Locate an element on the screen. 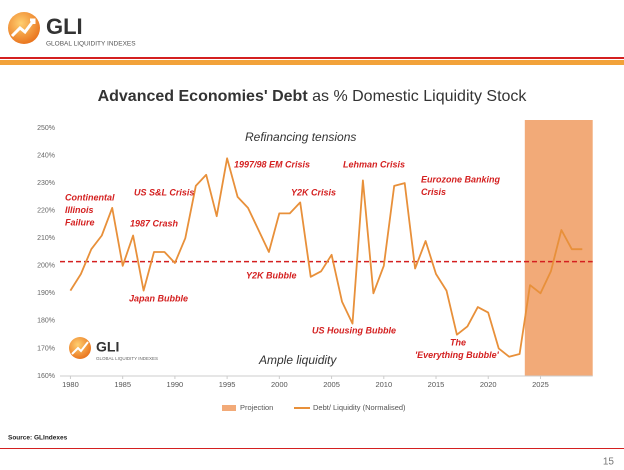 Image resolution: width=624 pixels, height=470 pixels. logo-arrow is located at coordinates (23, 28).